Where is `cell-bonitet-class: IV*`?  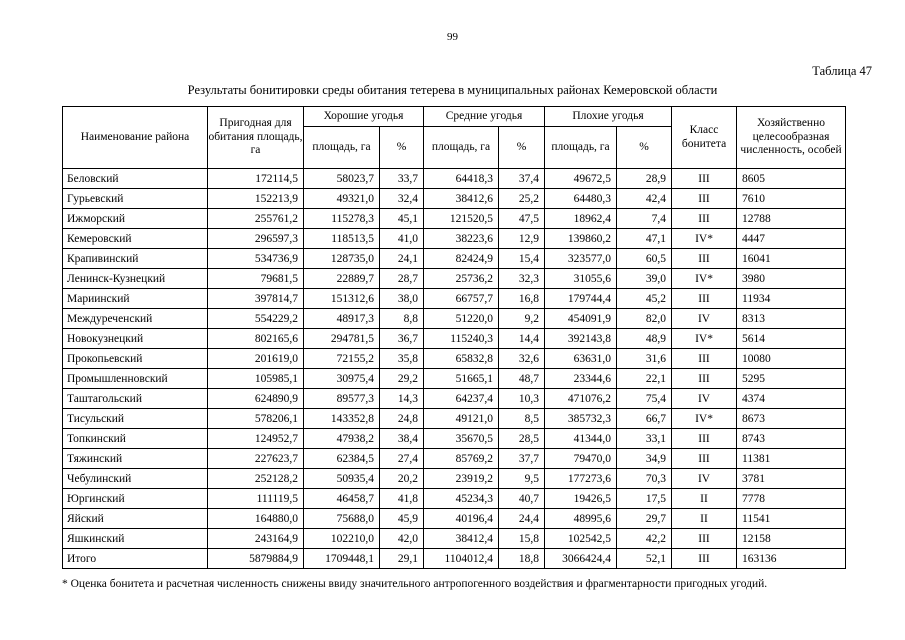 cell-bonitet-class: IV* is located at coordinates (704, 338).